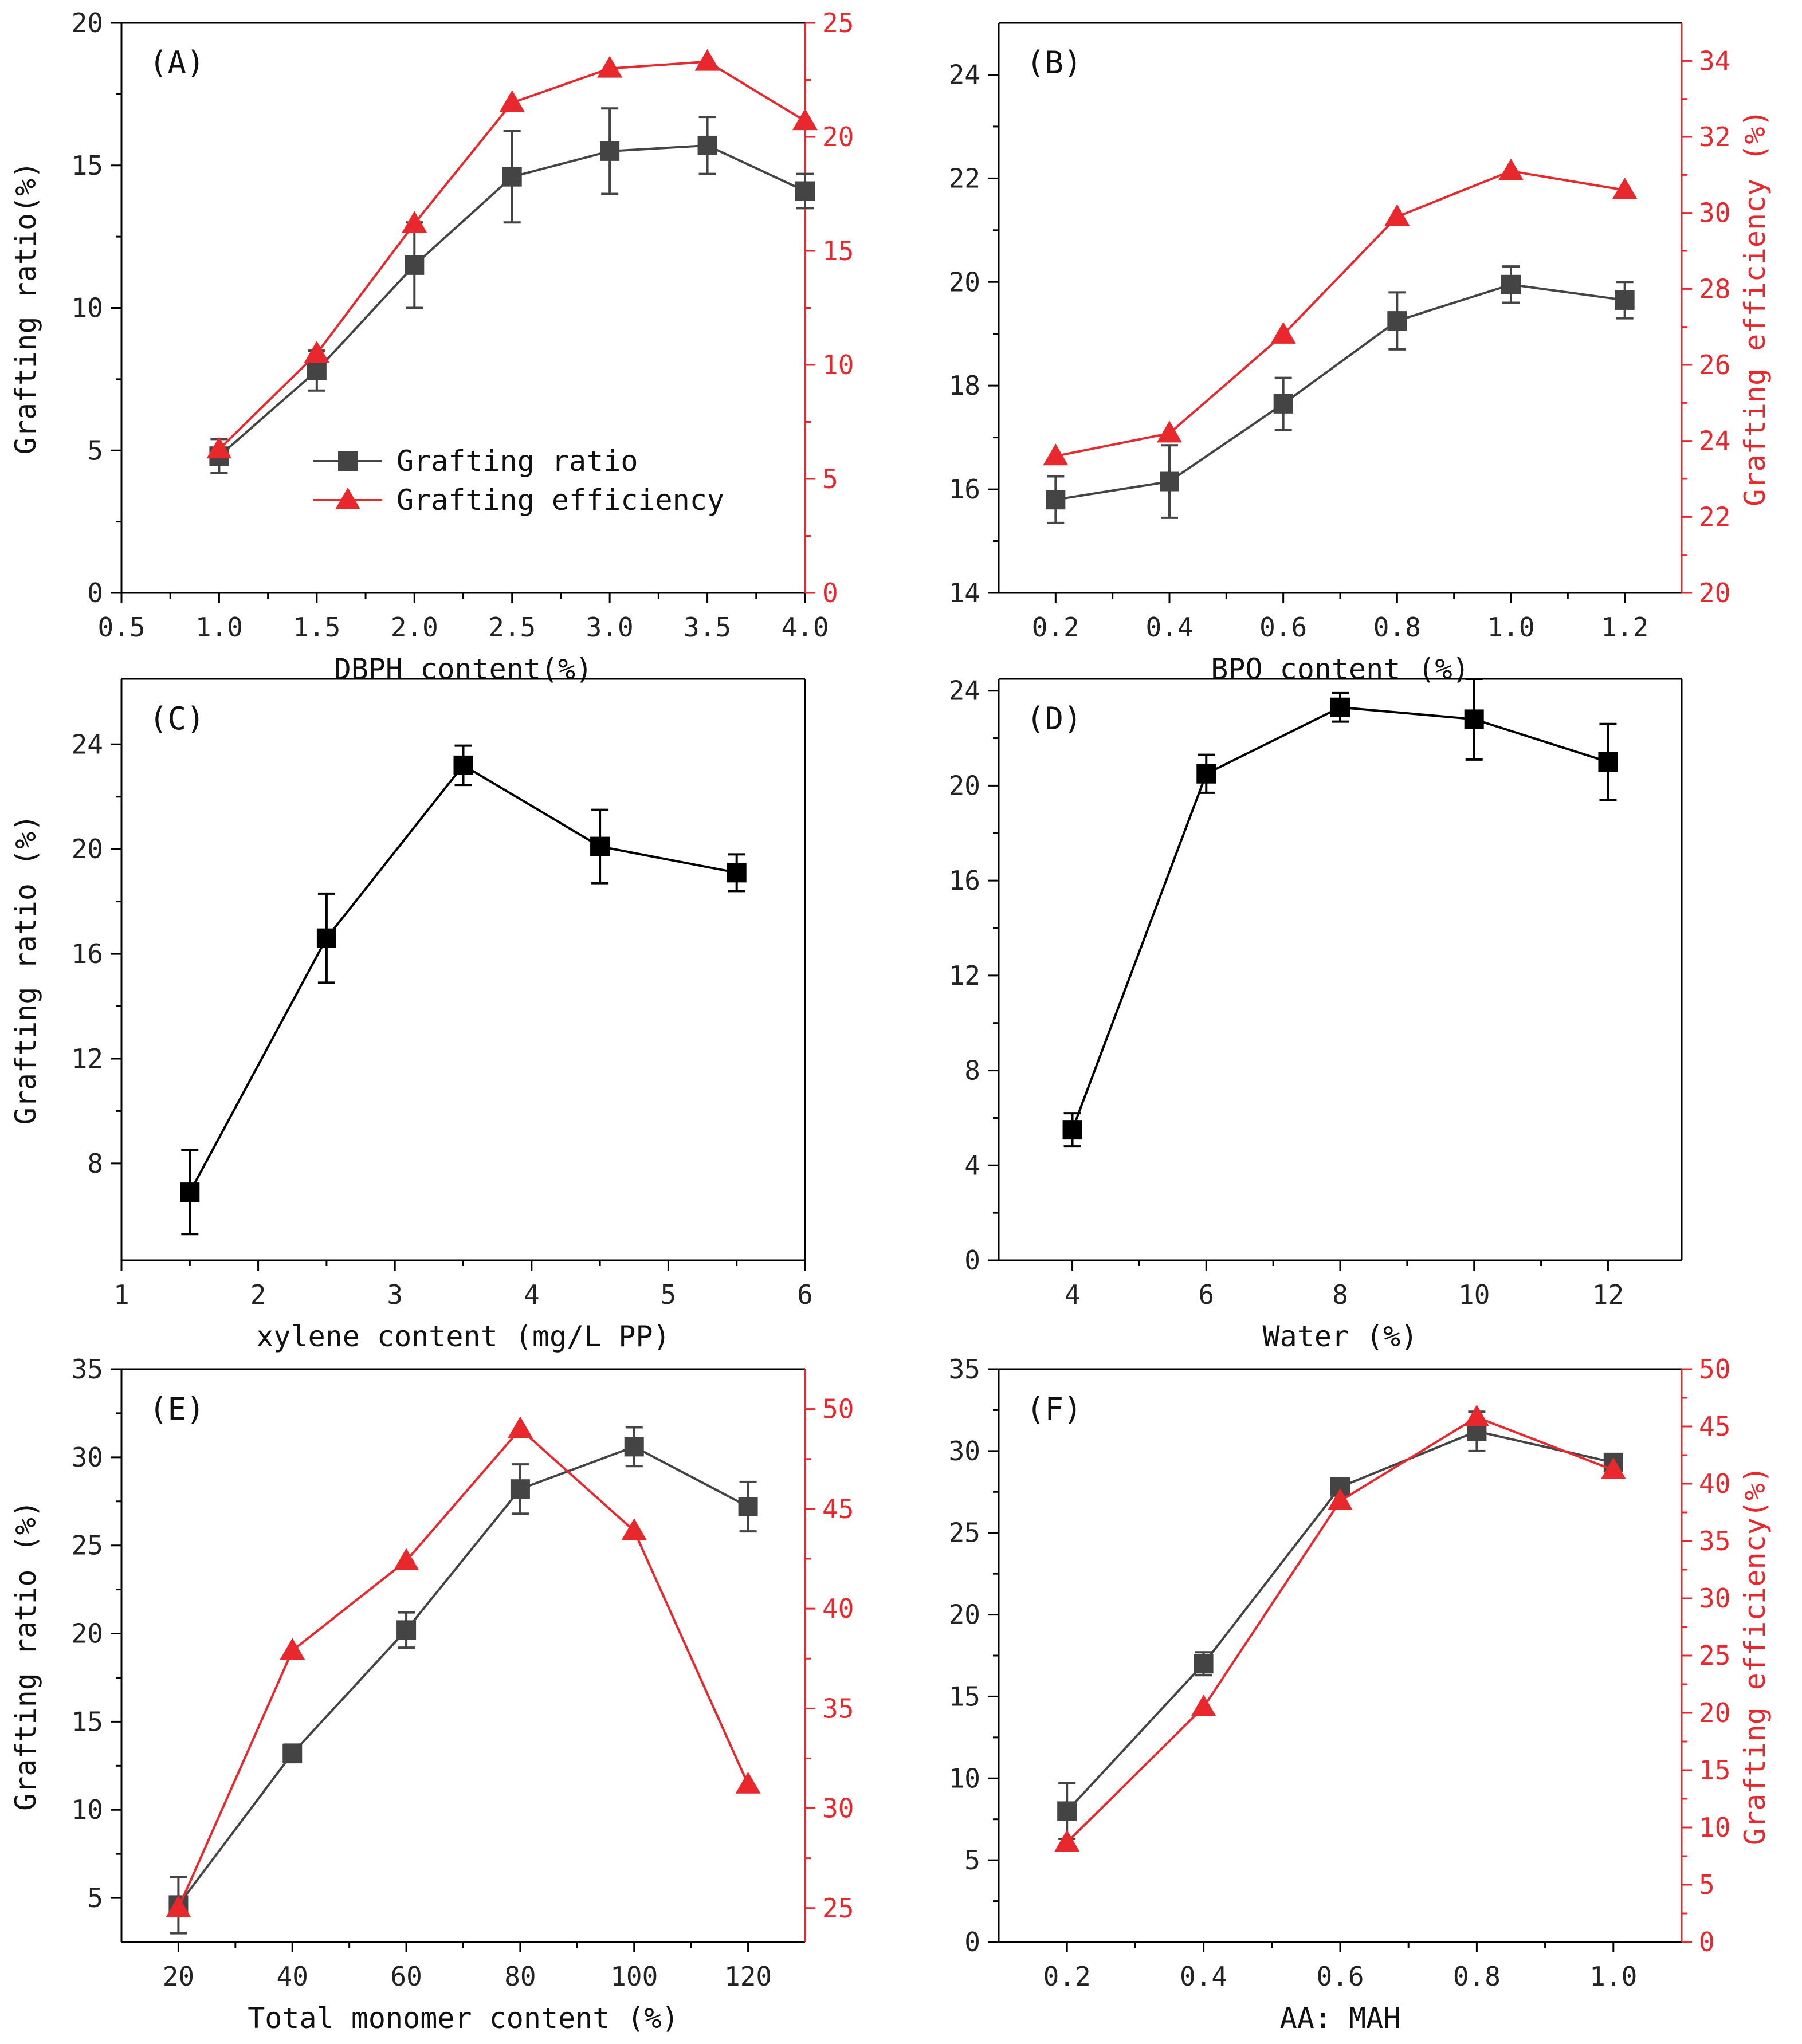 This screenshot has width=1802, height=2044. I want to click on x-tick-label: 3, so click(395, 1294).